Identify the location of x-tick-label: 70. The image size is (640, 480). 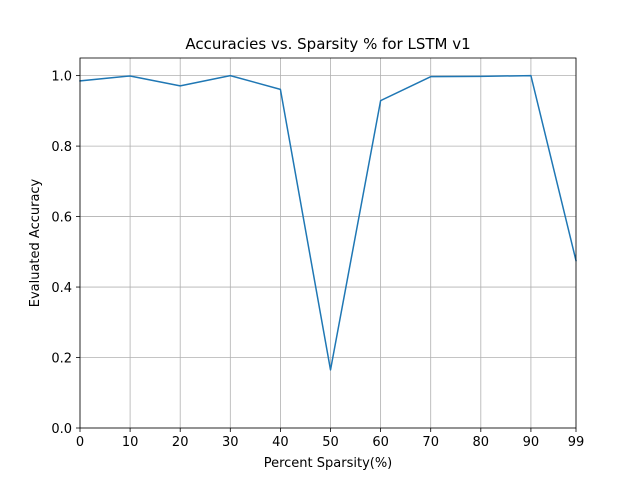
(430, 442).